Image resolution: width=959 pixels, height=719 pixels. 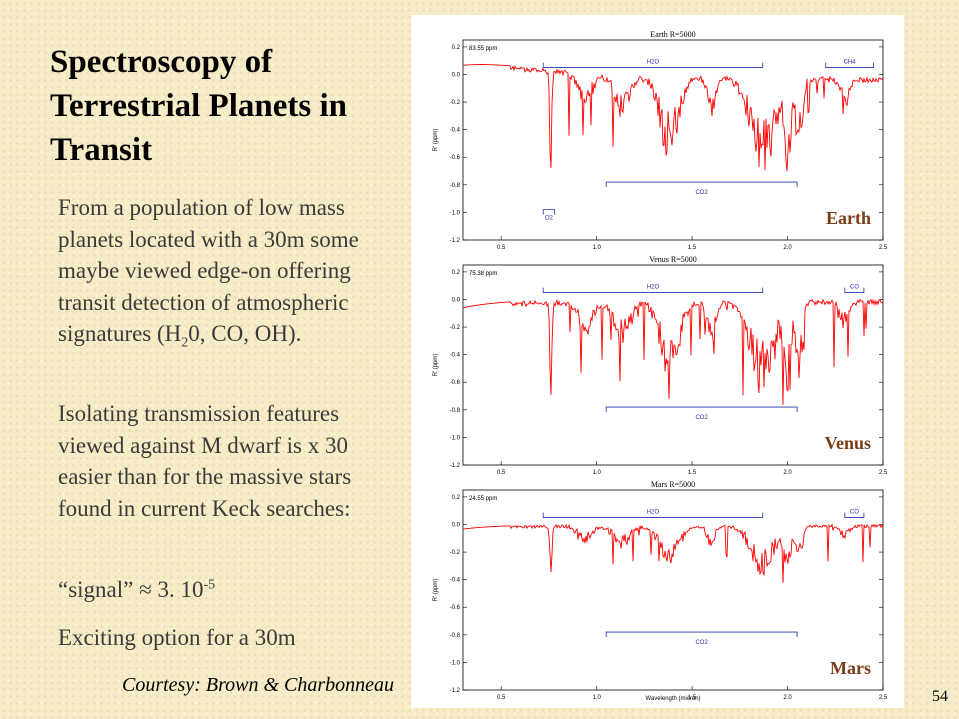 I want to click on panel-title-0: Earth R=5000, so click(x=672, y=34).